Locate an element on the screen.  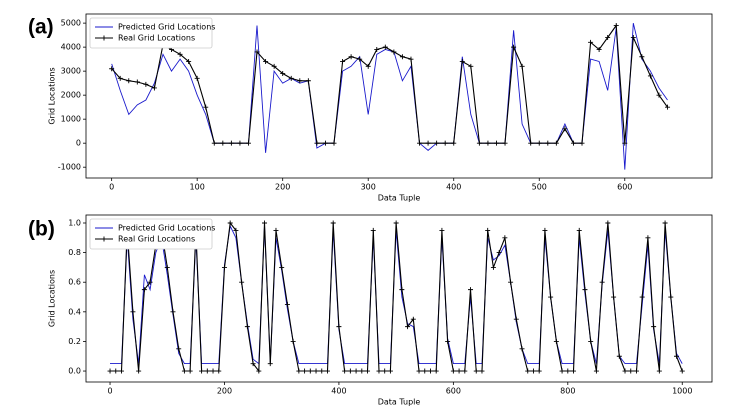
y-tick-label: 0.6 is located at coordinates (74, 282).